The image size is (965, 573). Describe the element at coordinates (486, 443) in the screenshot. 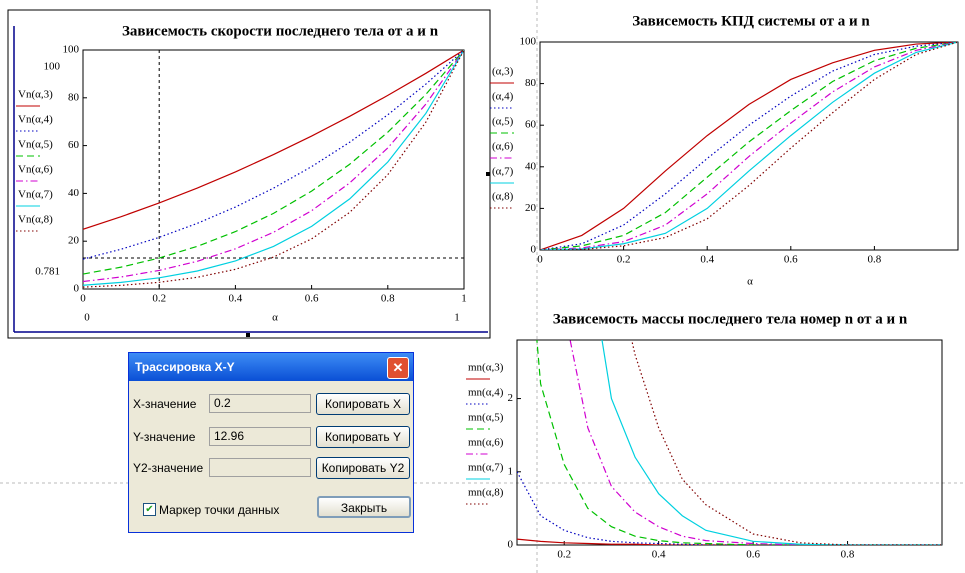

I see `legend-label: mn(α,6)` at that location.